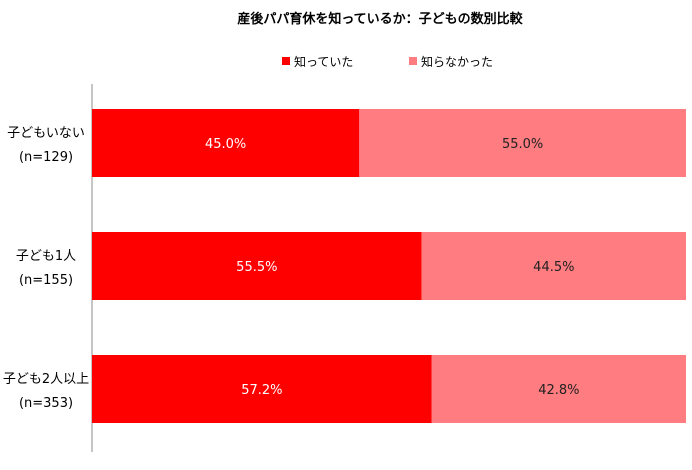 This screenshot has width=692, height=470. Describe the element at coordinates (46, 133) in the screenshot. I see `category-label-0: 子どもいない` at that location.